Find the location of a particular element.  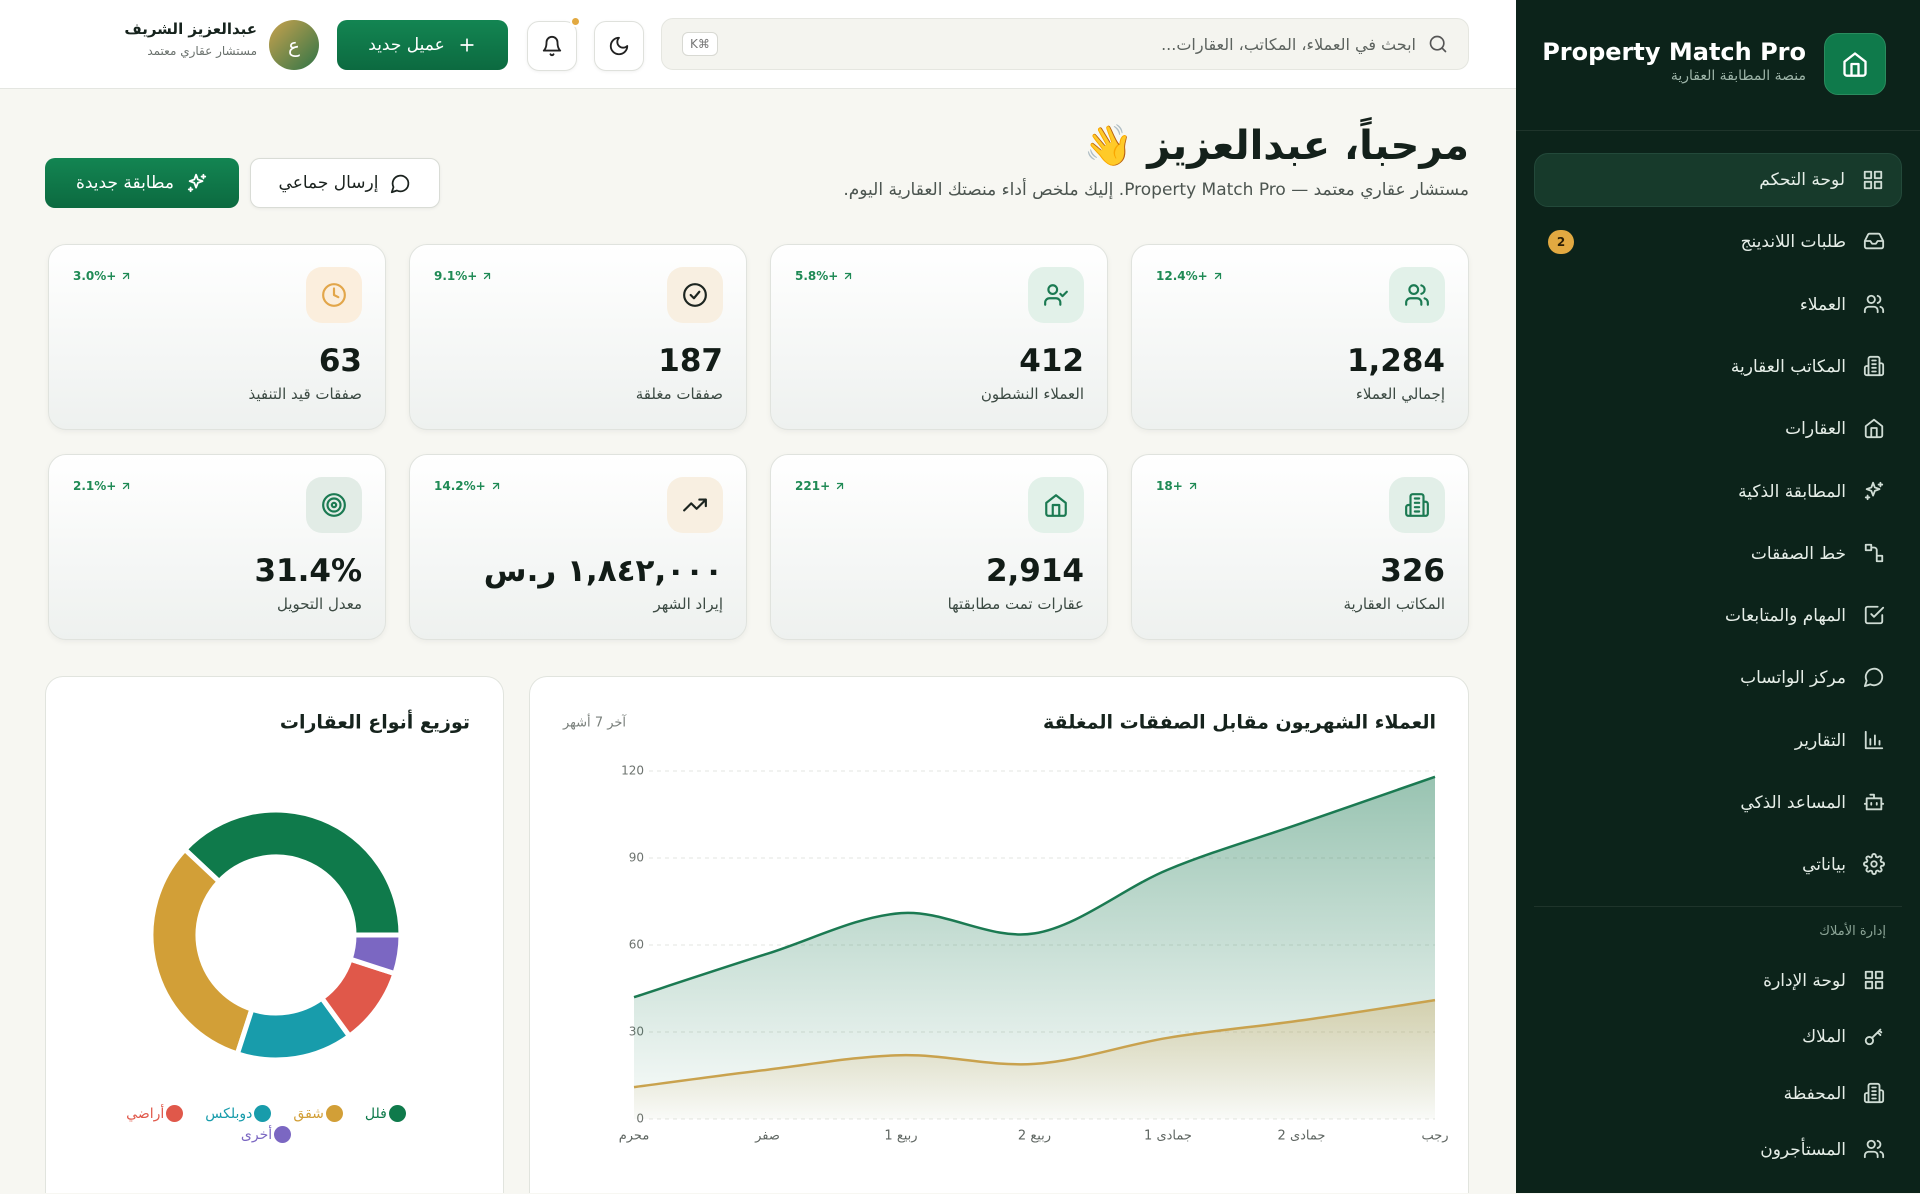

nav-item: لوحة الإدارة is located at coordinates (1718, 981).